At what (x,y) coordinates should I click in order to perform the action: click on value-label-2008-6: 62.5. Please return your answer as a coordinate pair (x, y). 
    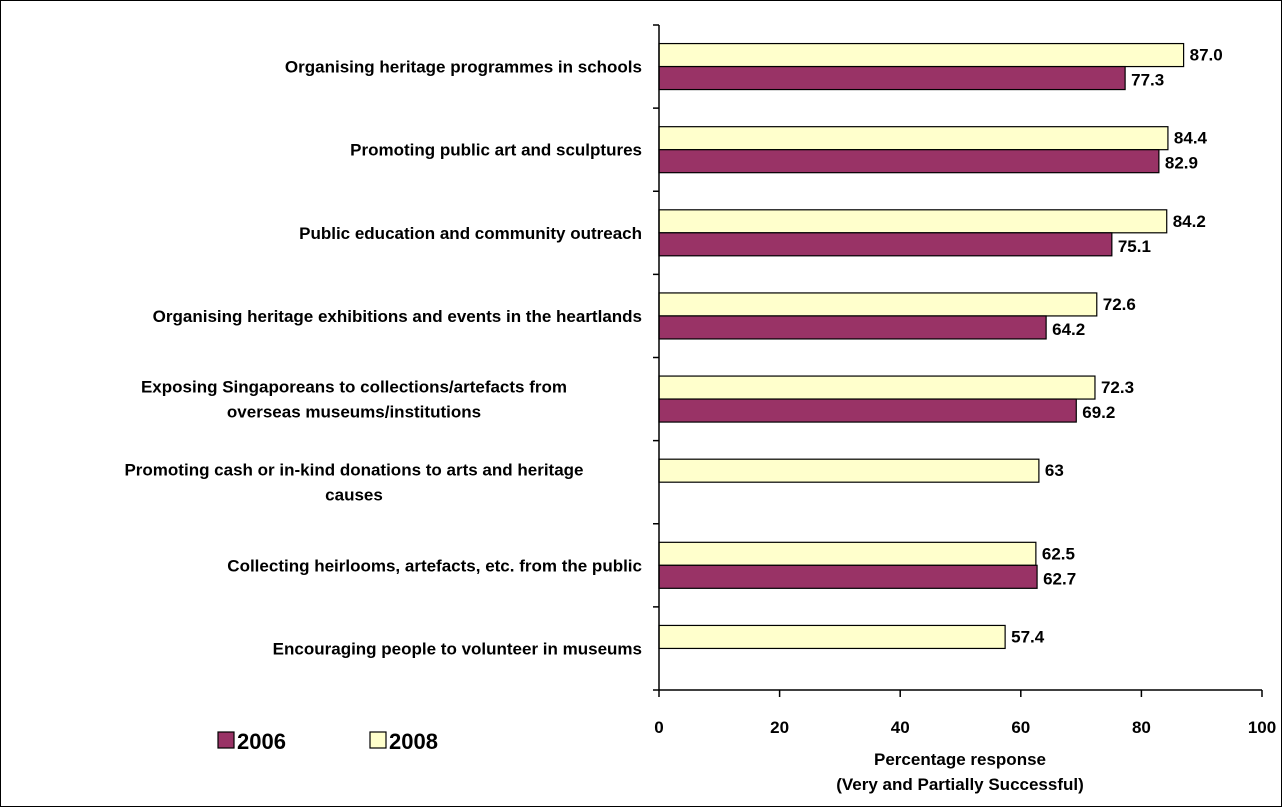
    Looking at the image, I should click on (1058, 553).